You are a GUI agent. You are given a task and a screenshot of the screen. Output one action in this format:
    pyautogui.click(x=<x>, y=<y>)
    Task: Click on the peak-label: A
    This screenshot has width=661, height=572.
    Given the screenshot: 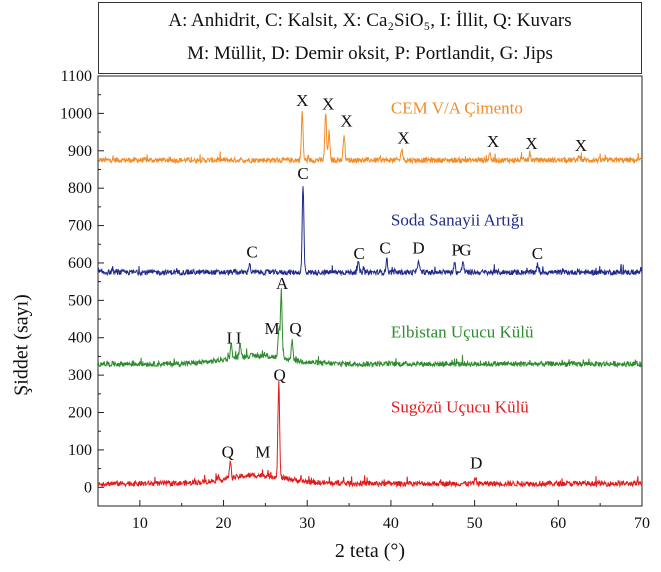 What is the action you would take?
    pyautogui.click(x=282, y=283)
    